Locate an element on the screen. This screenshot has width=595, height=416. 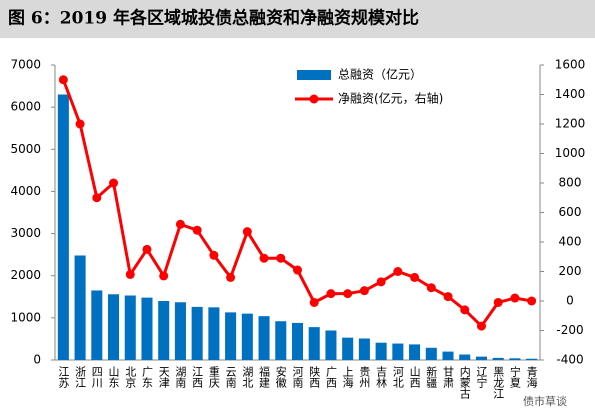
x-tick-label: 广东 is located at coordinates (146, 377).